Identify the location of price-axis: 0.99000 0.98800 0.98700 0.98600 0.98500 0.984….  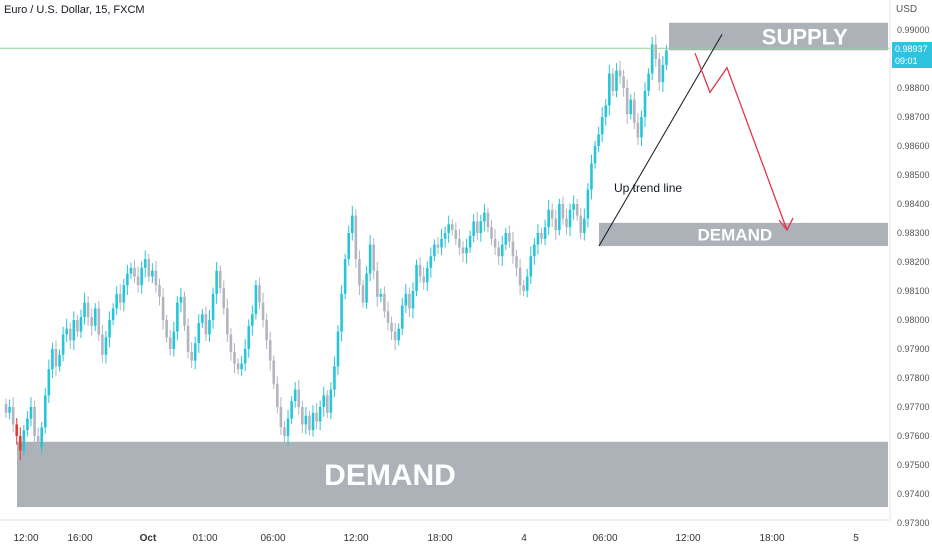
(909, 264).